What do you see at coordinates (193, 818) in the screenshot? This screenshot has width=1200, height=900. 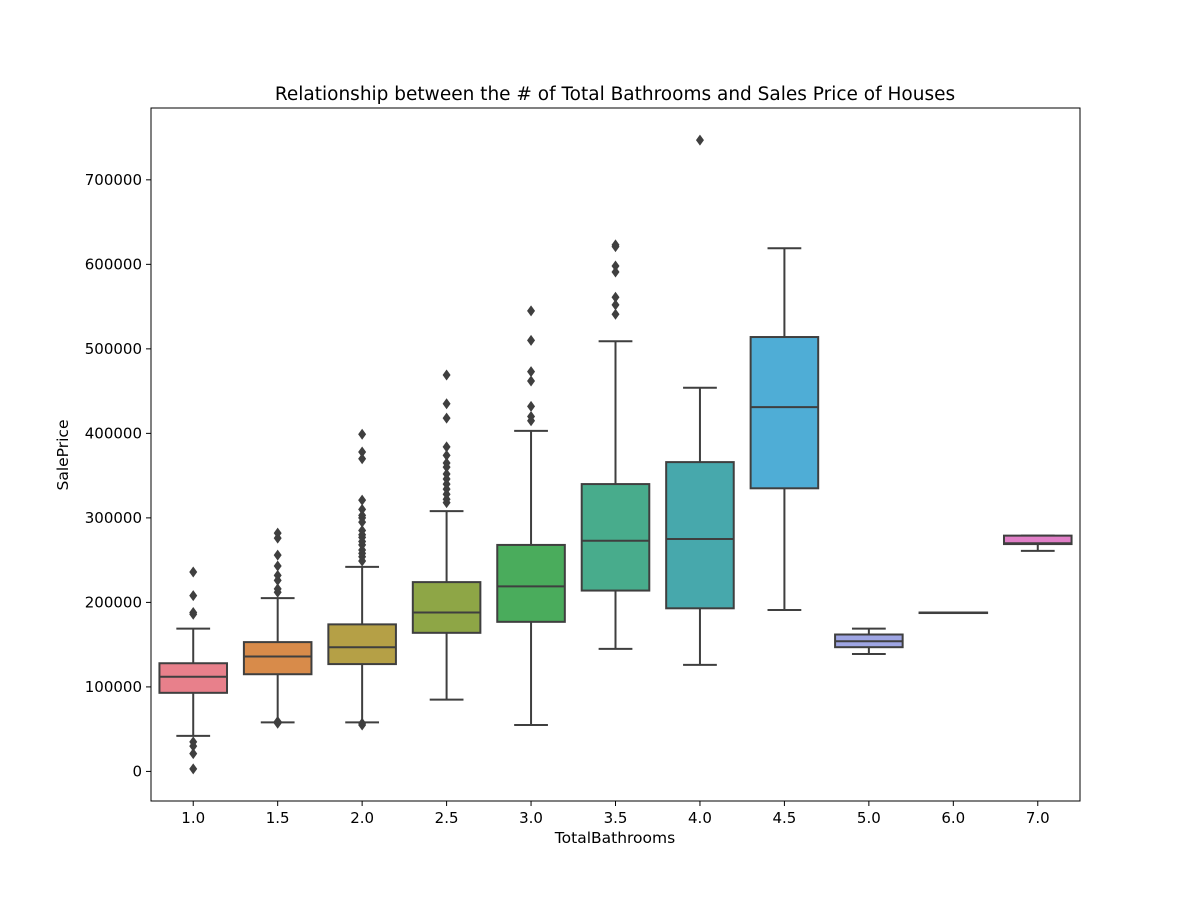 I see `x-tick-label: 1.0` at bounding box center [193, 818].